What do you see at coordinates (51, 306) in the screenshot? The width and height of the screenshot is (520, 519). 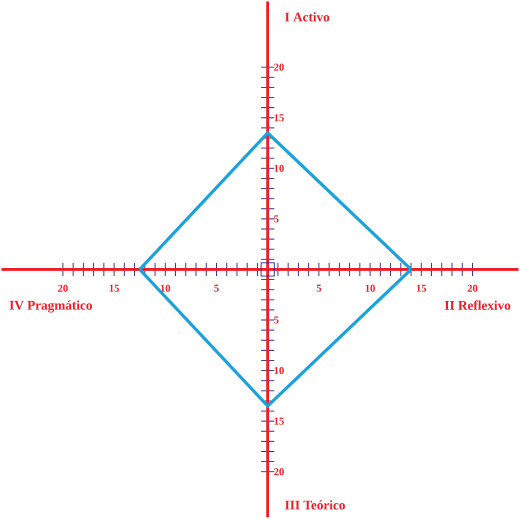 I see `annotation: IV Pragmático` at bounding box center [51, 306].